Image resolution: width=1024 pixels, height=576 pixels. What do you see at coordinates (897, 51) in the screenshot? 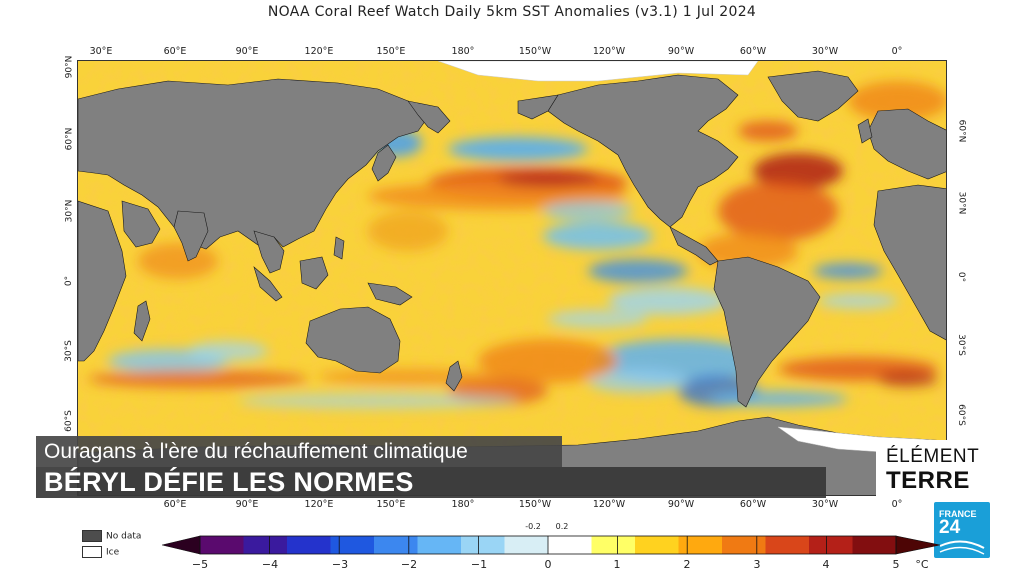
I see `top-lon-label: 0°` at bounding box center [897, 51].